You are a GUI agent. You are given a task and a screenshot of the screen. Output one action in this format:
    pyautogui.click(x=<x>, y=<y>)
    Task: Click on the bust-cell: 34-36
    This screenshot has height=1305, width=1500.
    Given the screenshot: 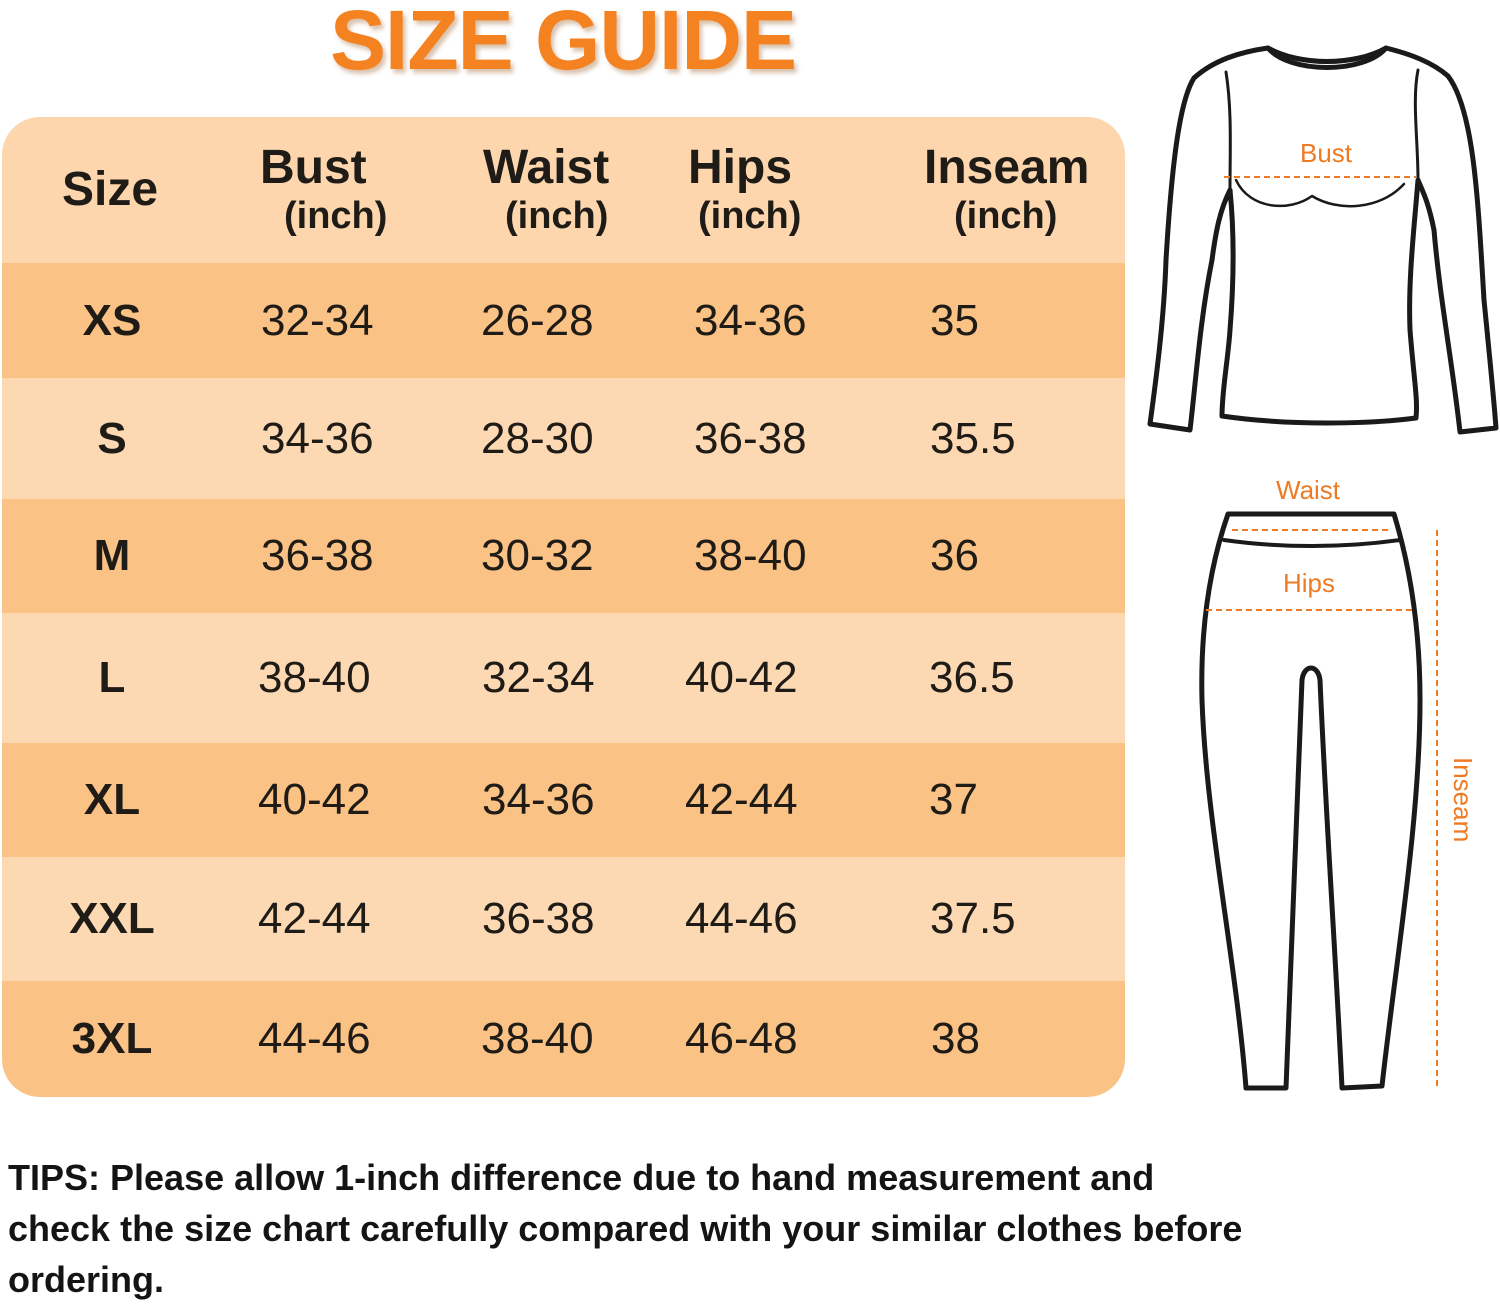 What is the action you would take?
    pyautogui.click(x=317, y=438)
    